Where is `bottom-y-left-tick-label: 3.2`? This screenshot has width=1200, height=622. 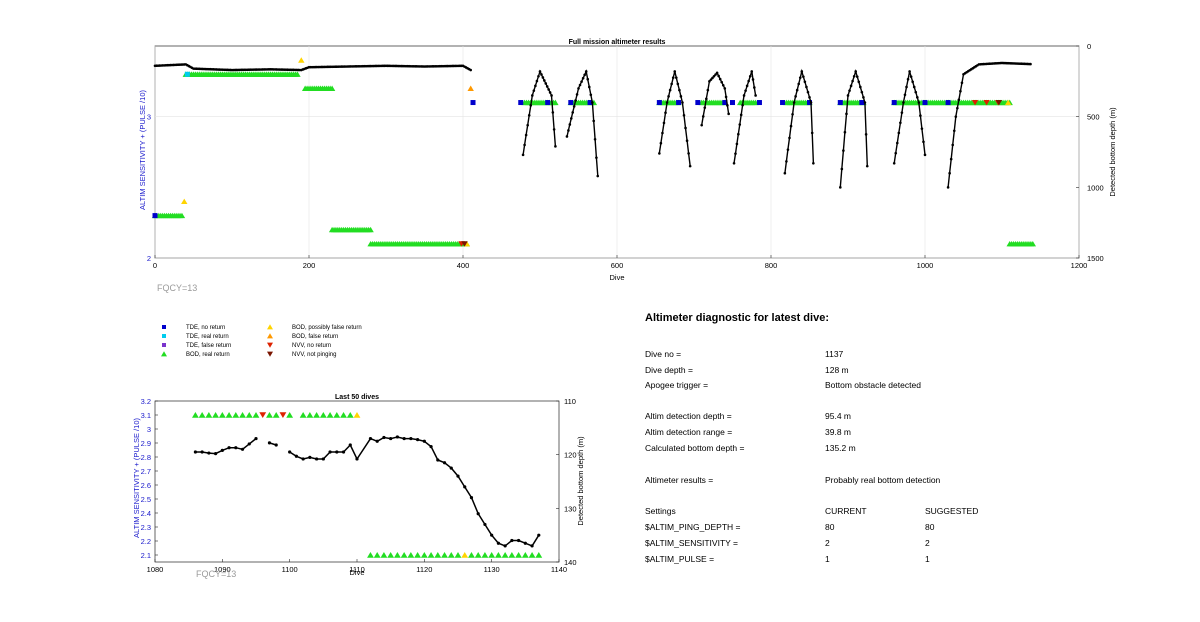
bottom-y-left-tick-label: 3.2 is located at coordinates (146, 401).